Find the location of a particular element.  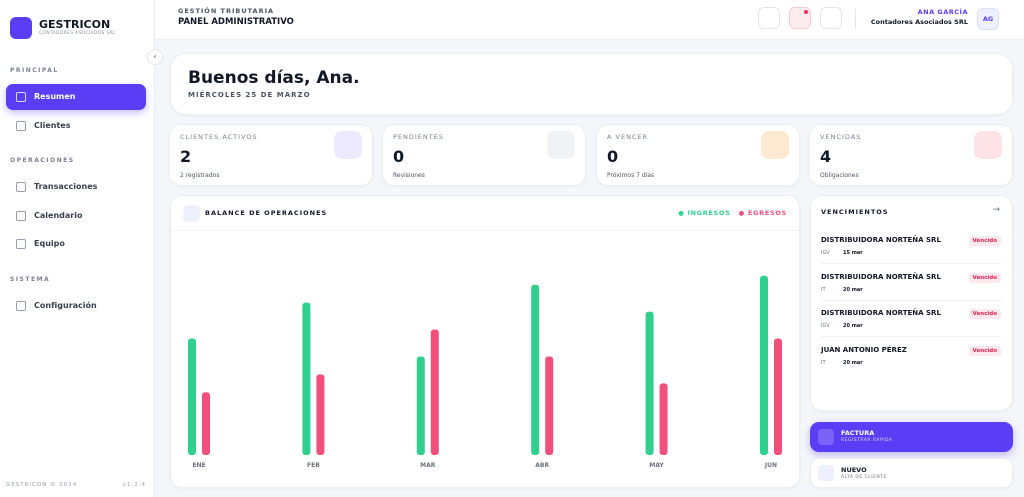

legend-item: ● INGRESOS is located at coordinates (704, 213).